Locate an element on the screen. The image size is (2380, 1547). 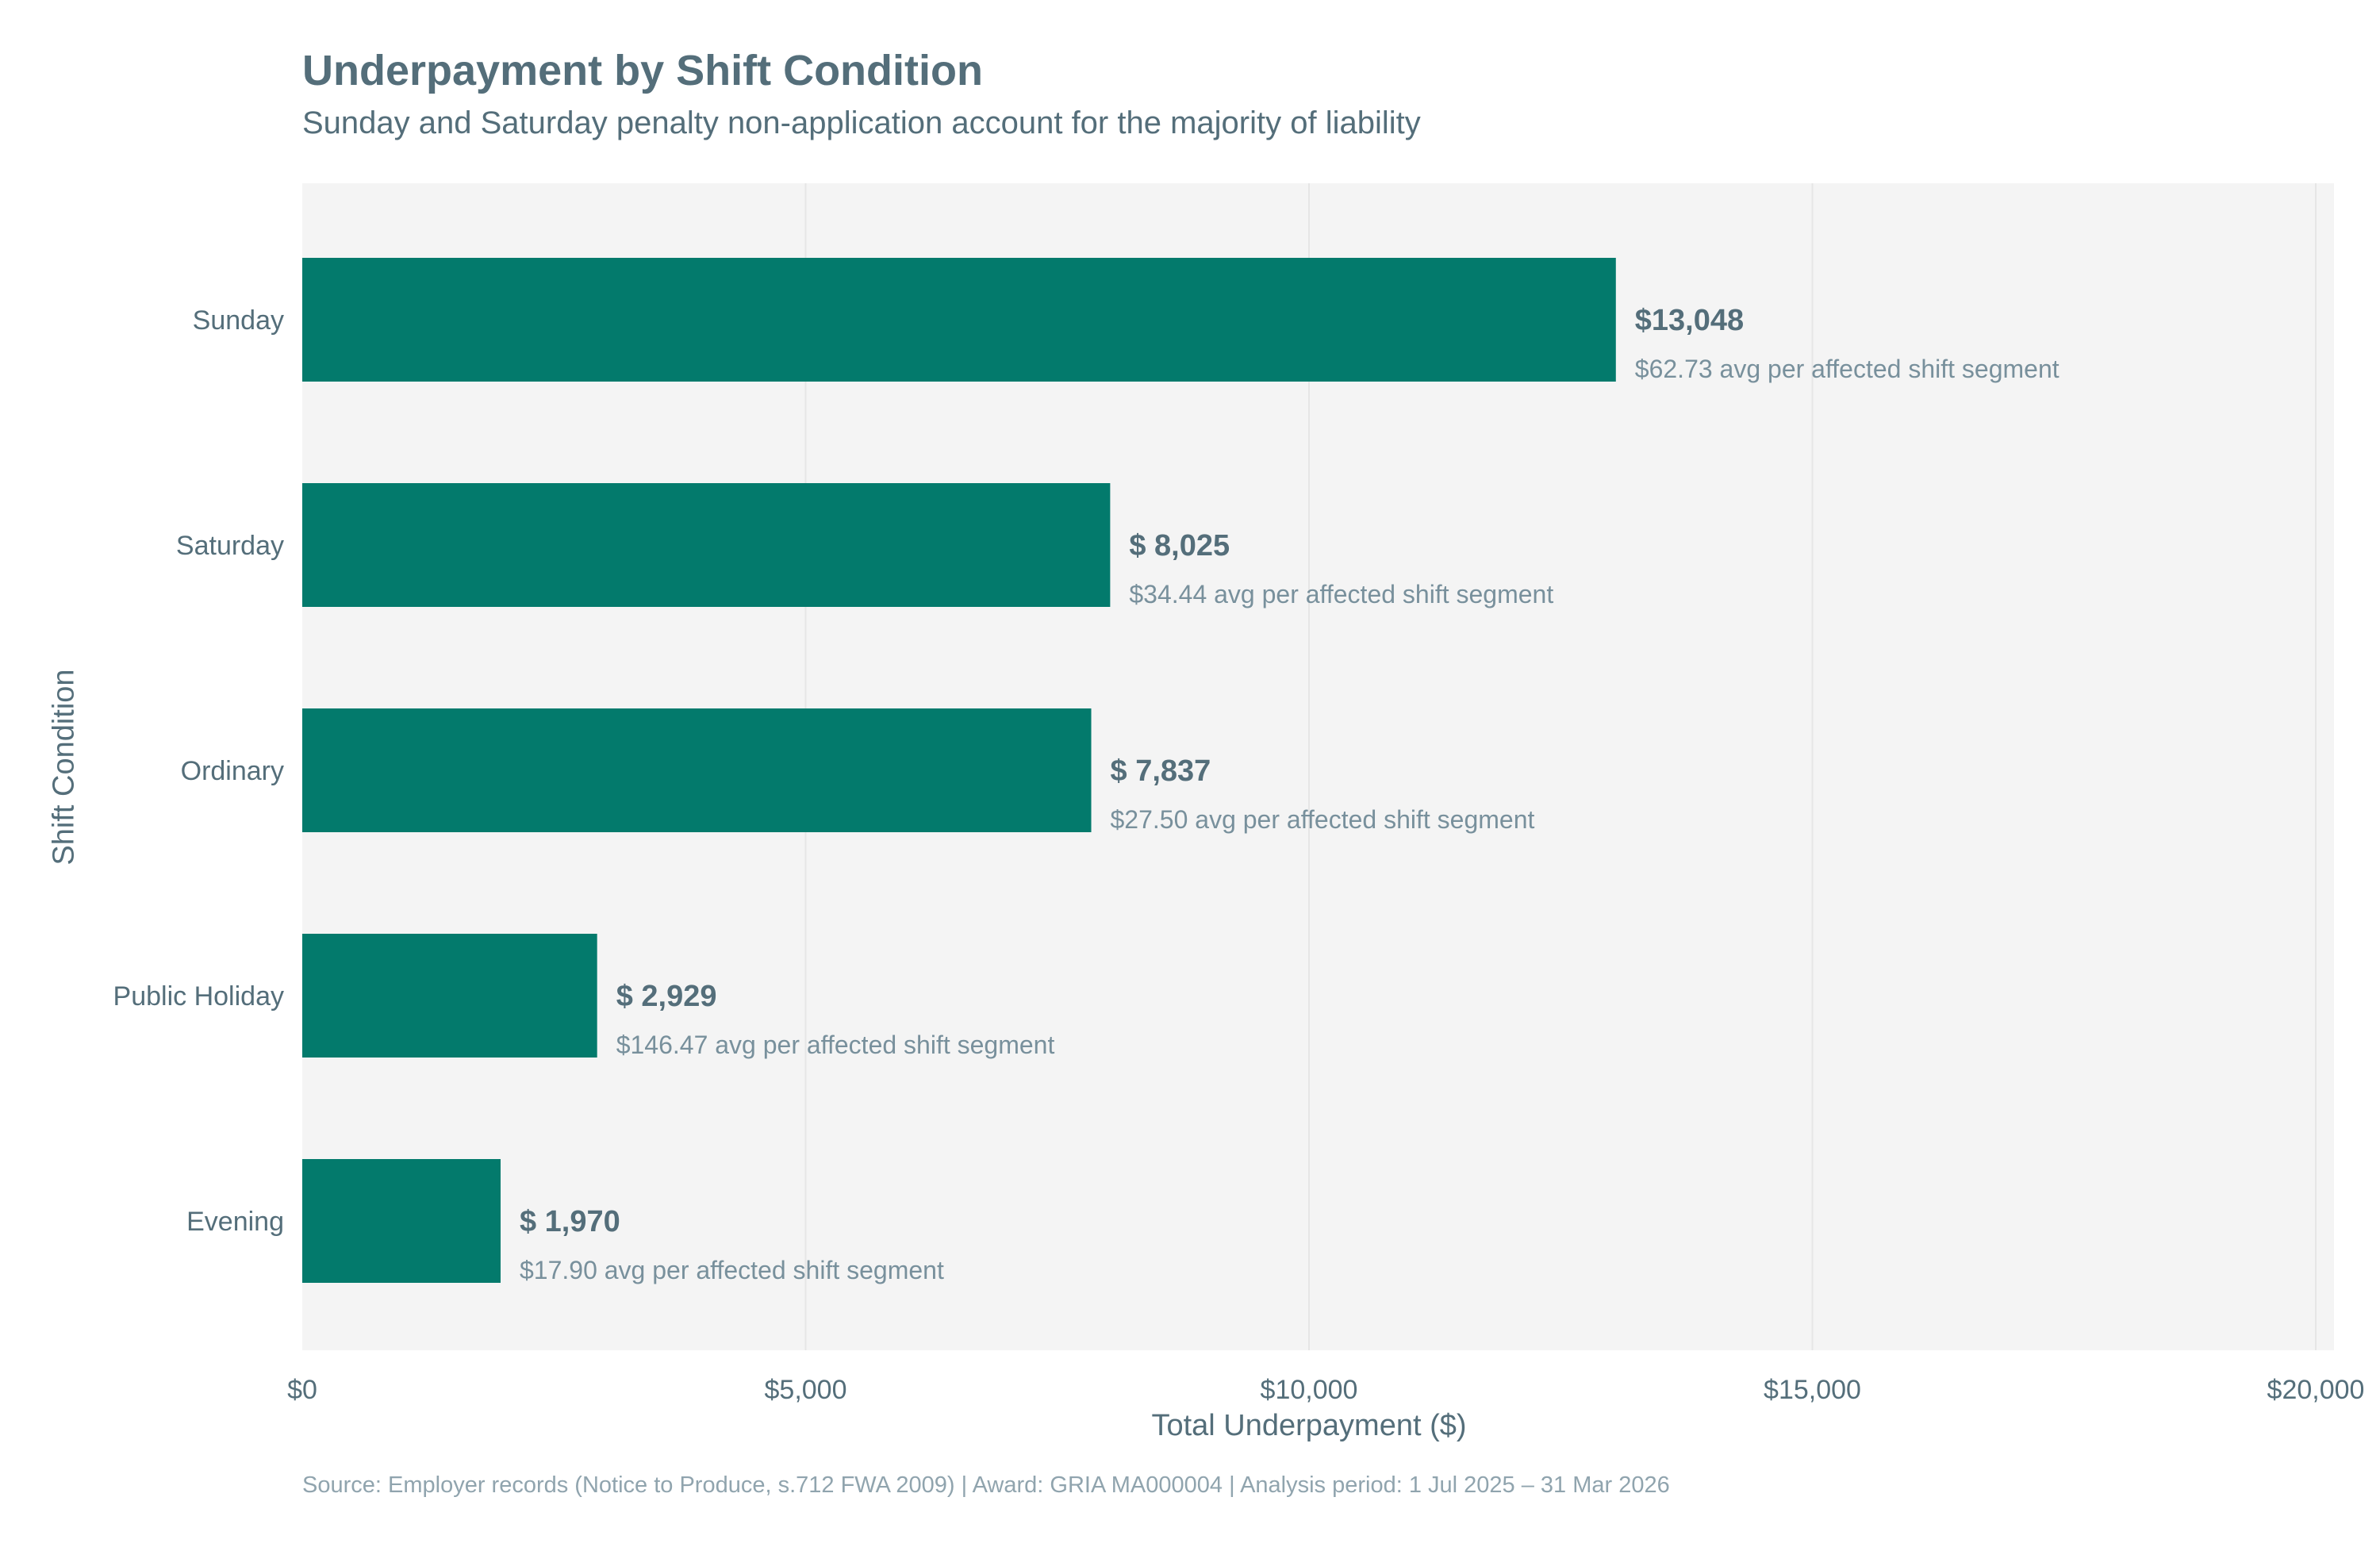
value-label: $13,048 is located at coordinates (1689, 320).